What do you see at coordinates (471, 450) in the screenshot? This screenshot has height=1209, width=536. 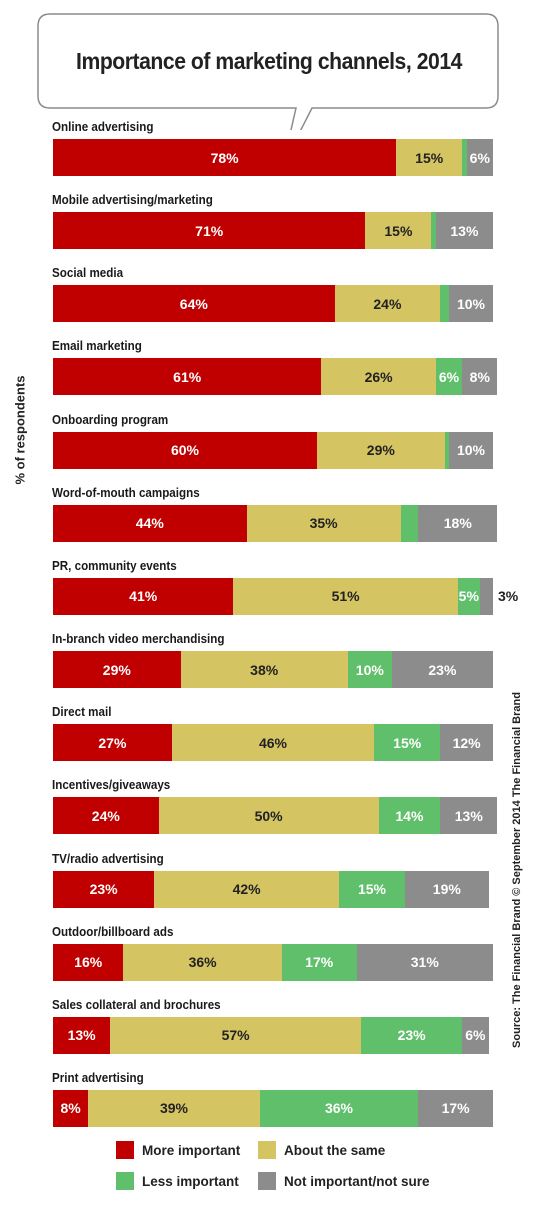 I see `bar-segment-not: 10%` at bounding box center [471, 450].